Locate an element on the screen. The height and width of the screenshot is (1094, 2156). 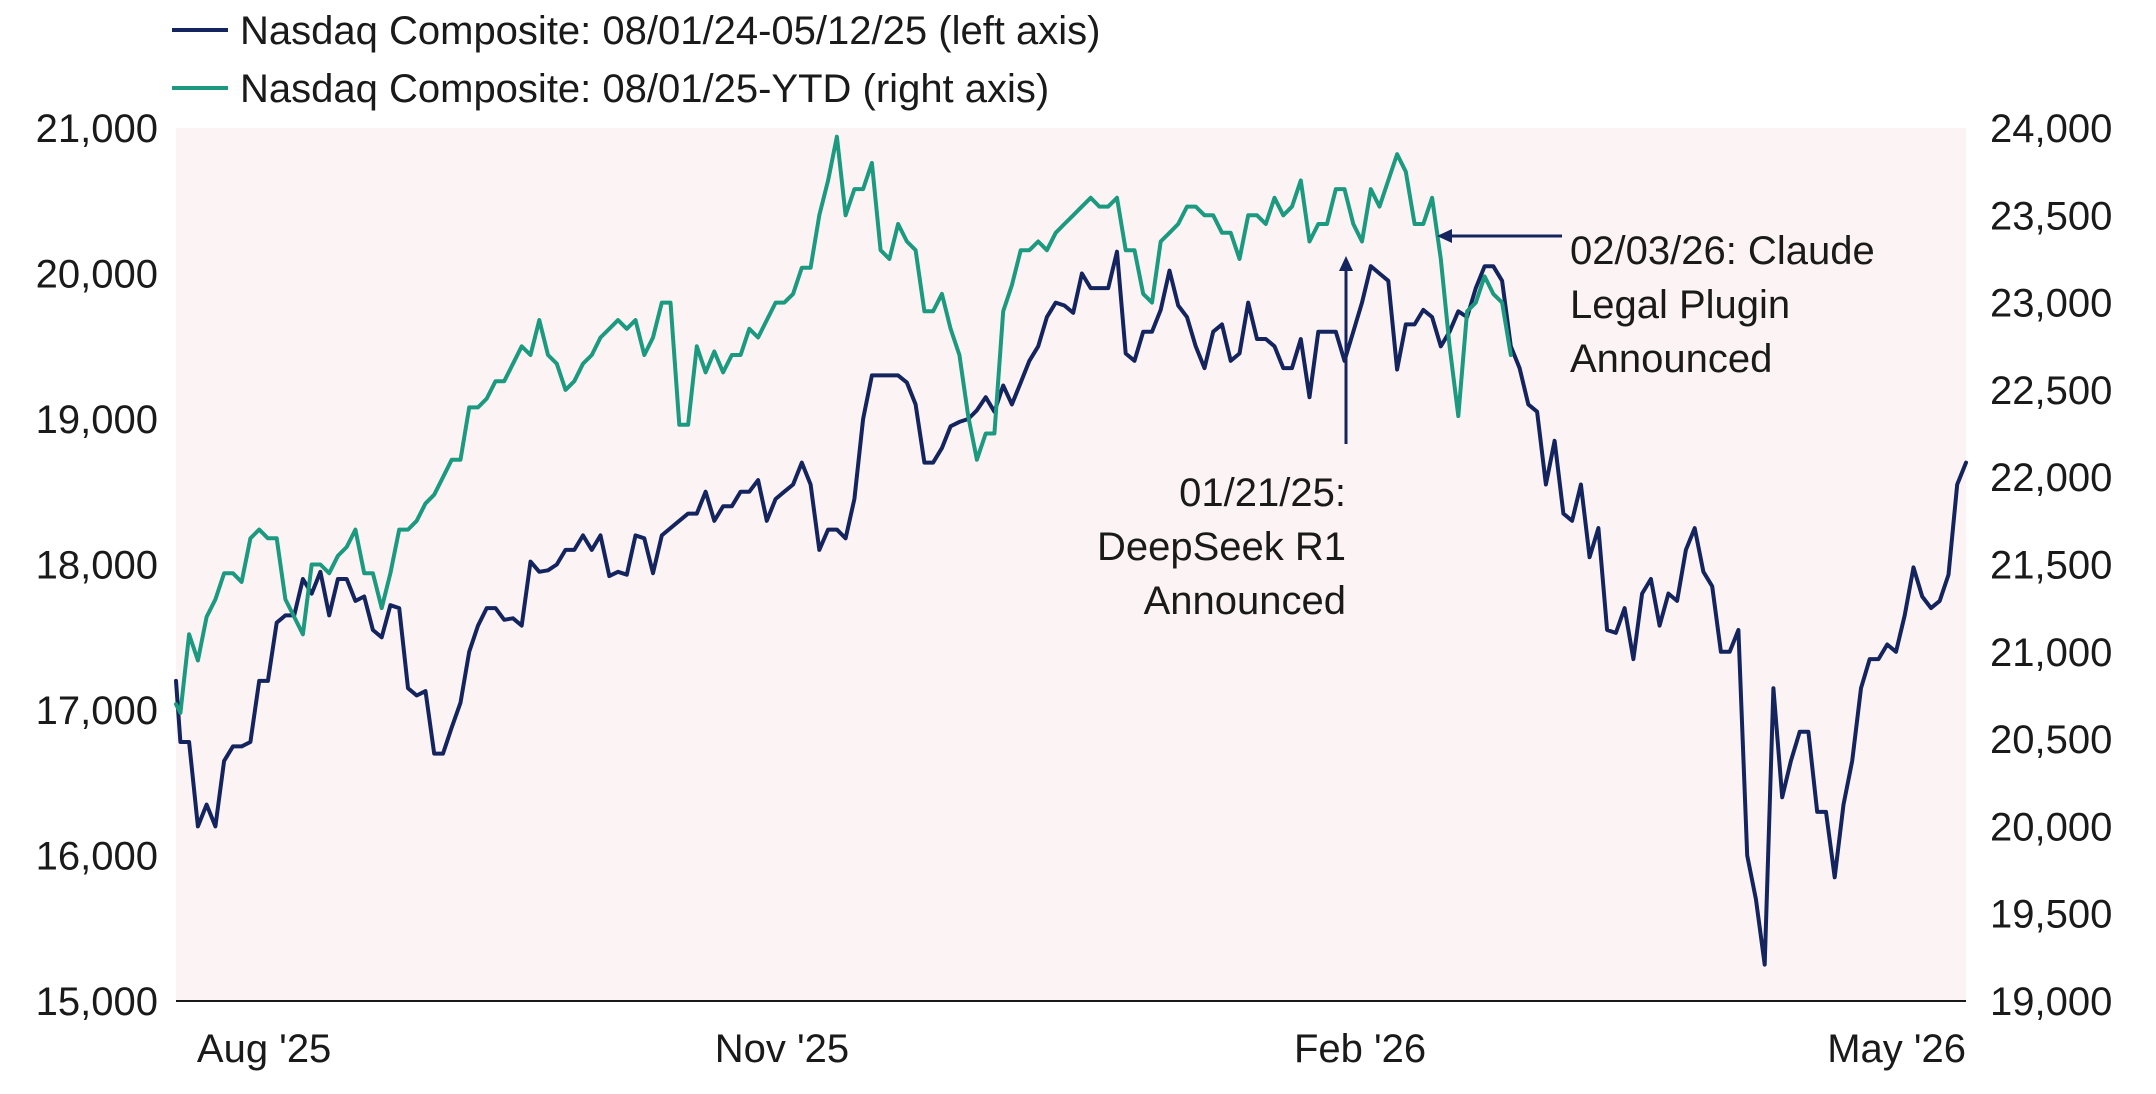
annotation-claude-line-1: 02/03/26: Claude is located at coordinates (1722, 251).